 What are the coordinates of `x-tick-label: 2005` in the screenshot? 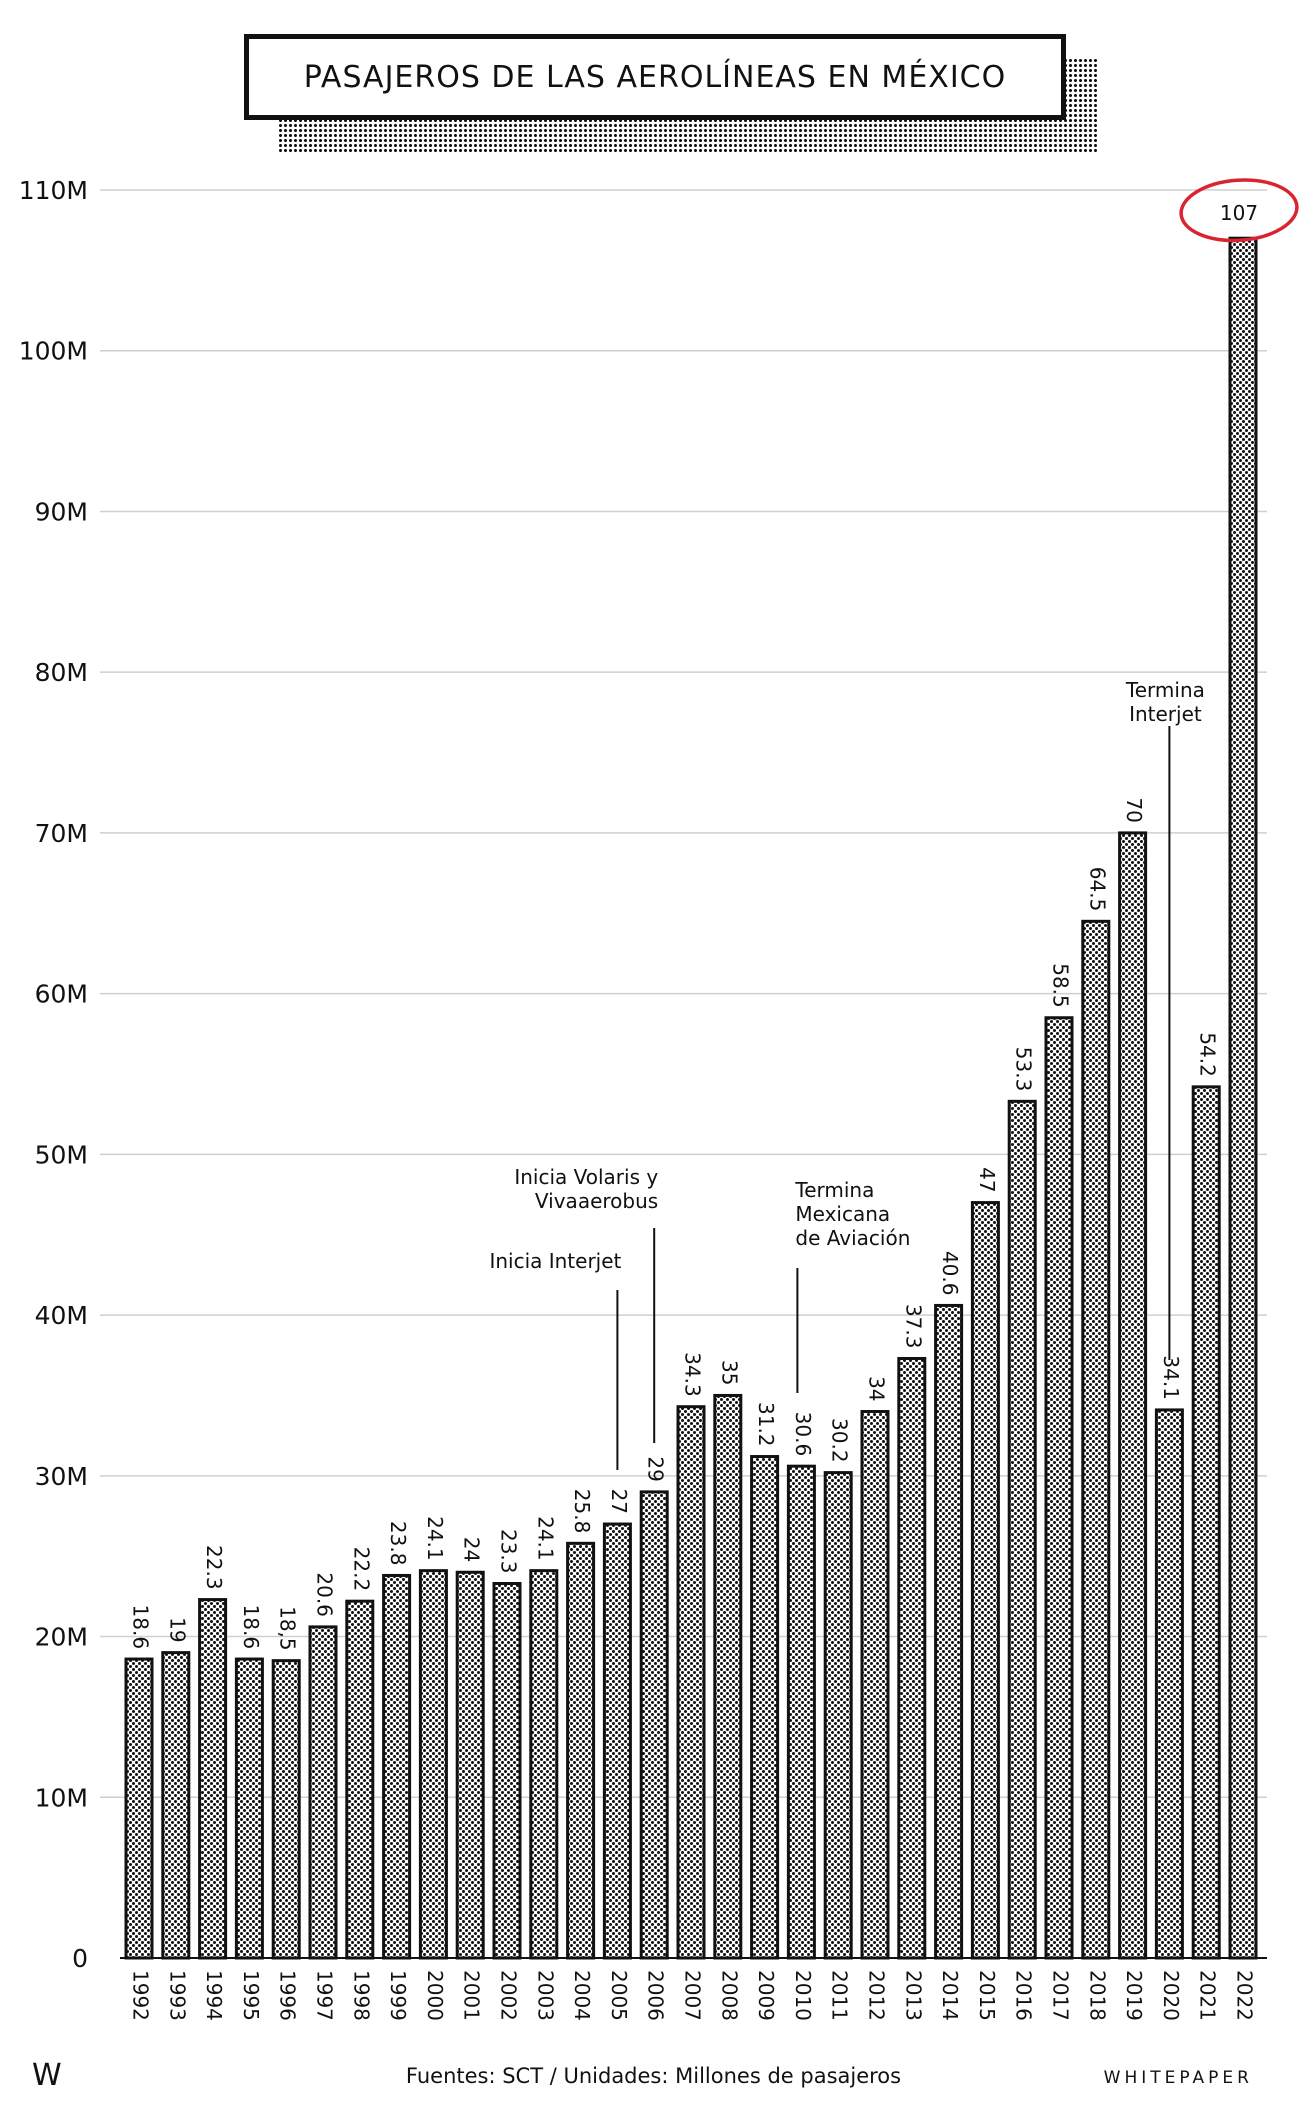 It's located at (619, 1995).